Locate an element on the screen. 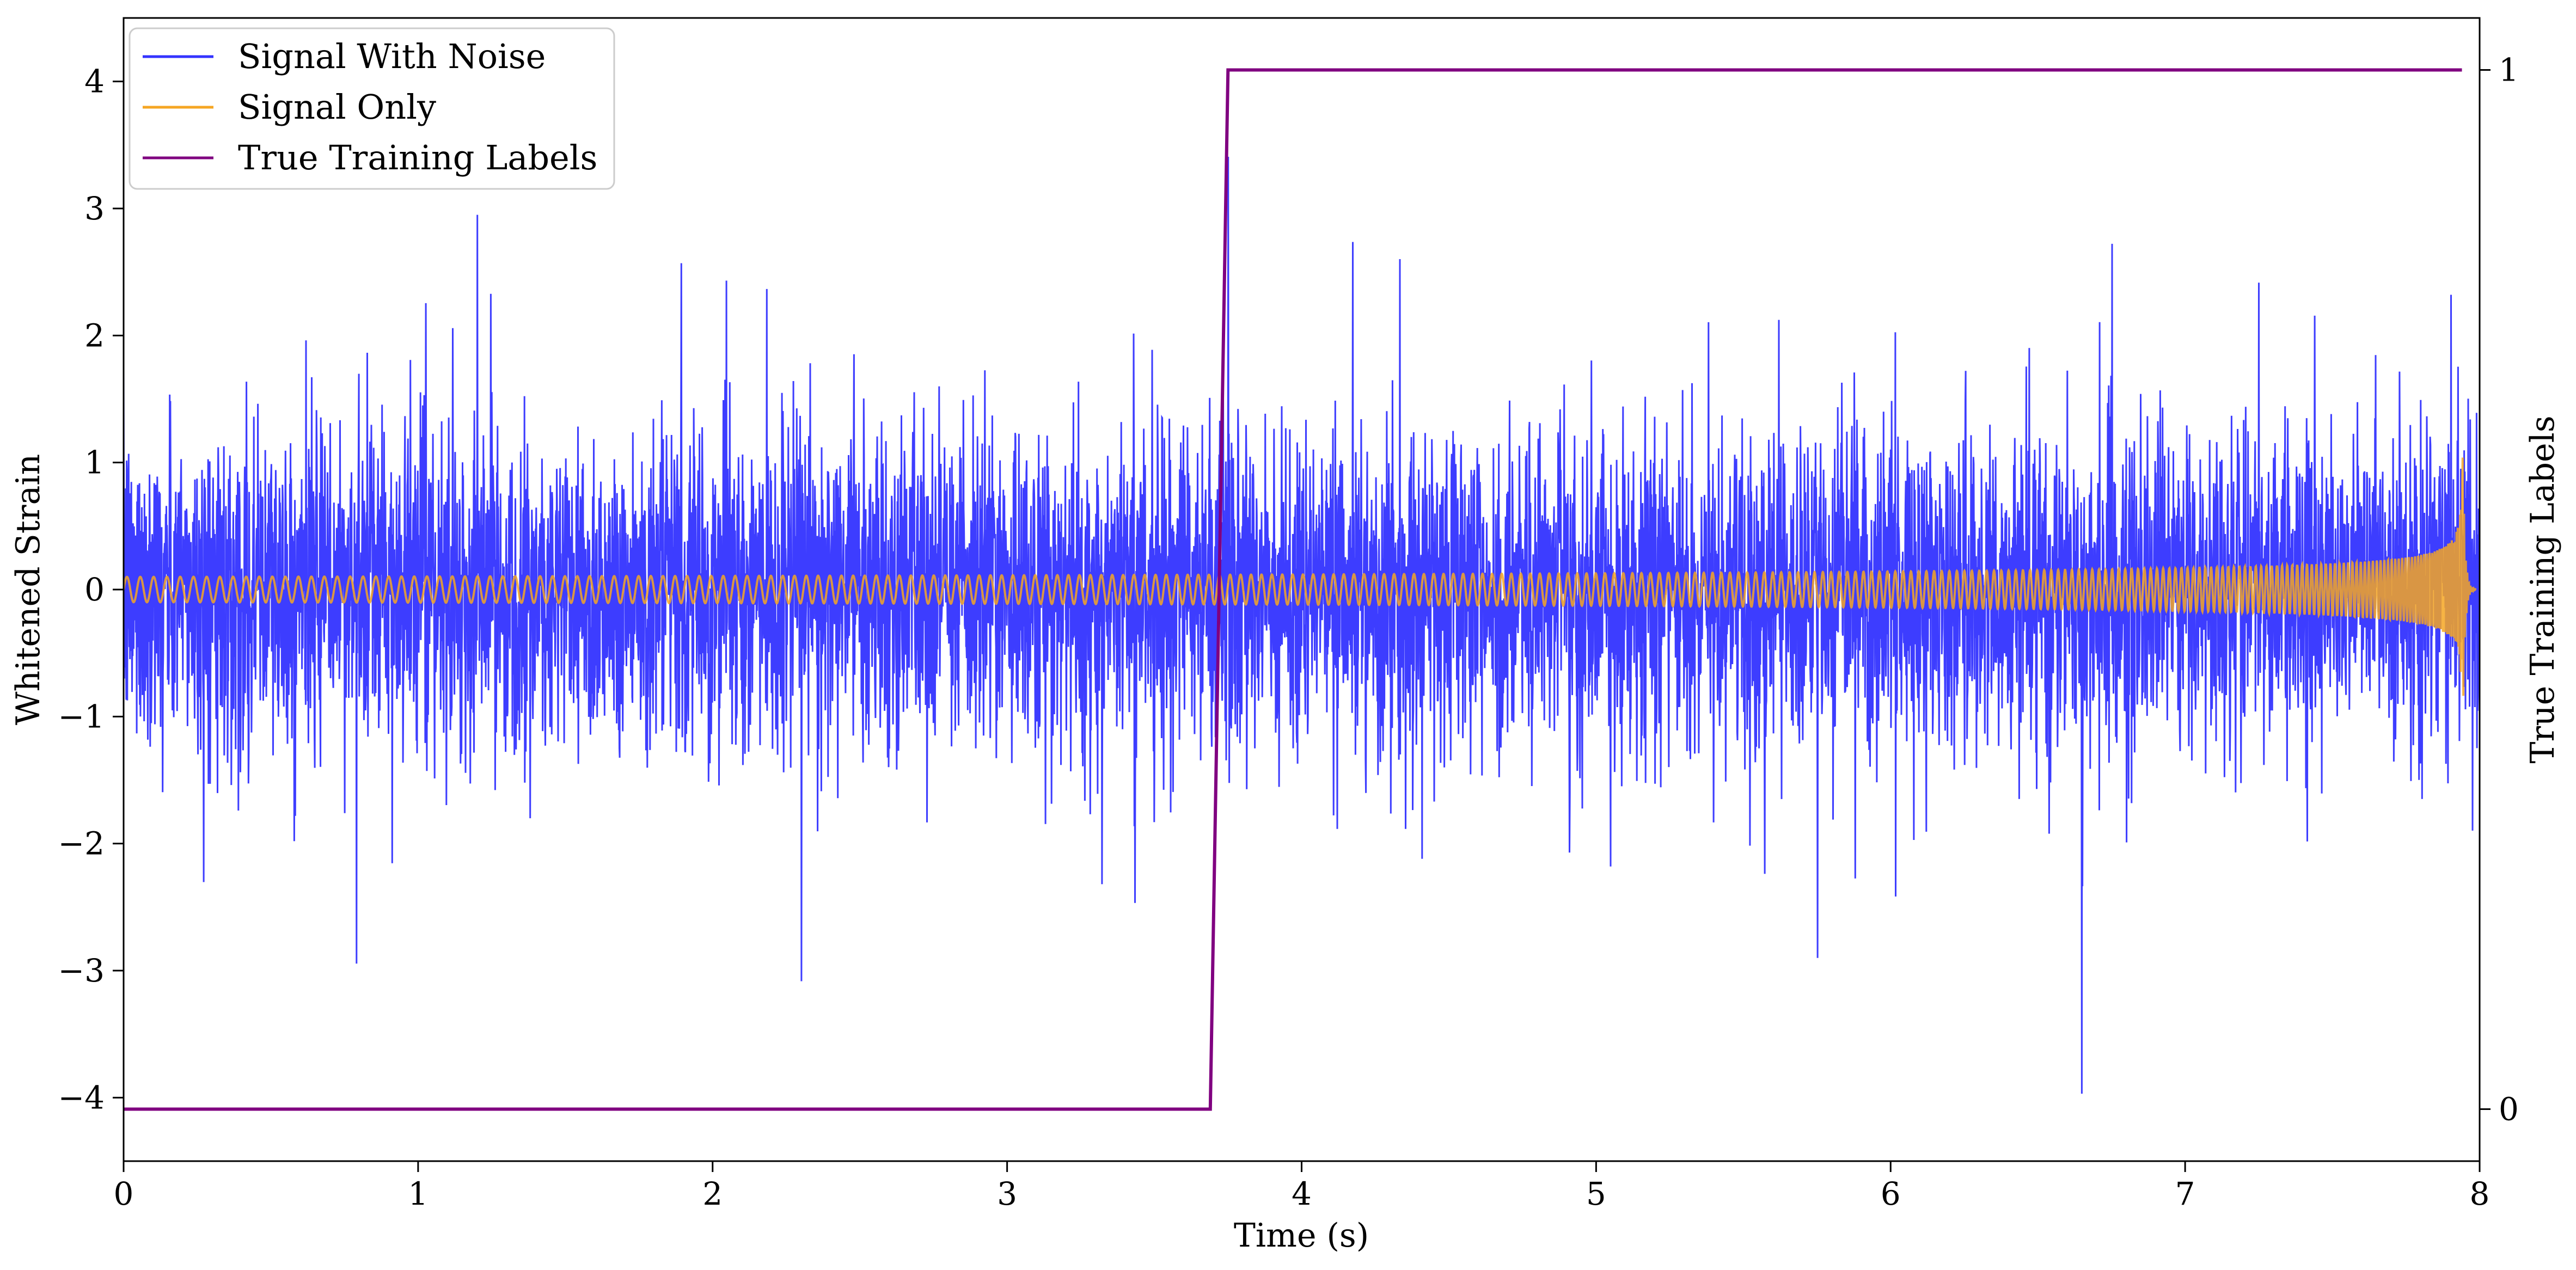 Image resolution: width=2576 pixels, height=1270 pixels. x-tick-label: 0 is located at coordinates (124, 1193).